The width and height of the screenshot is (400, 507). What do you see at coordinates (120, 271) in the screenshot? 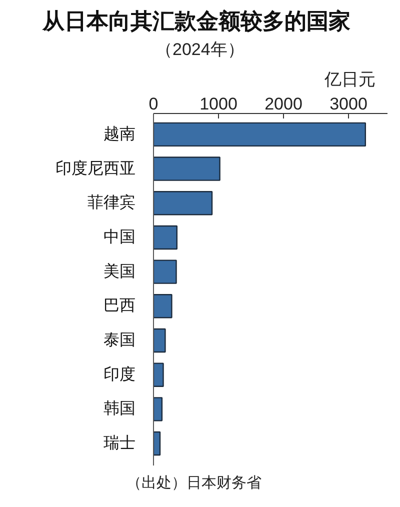
I see `y-tick-label: 美国` at bounding box center [120, 271].